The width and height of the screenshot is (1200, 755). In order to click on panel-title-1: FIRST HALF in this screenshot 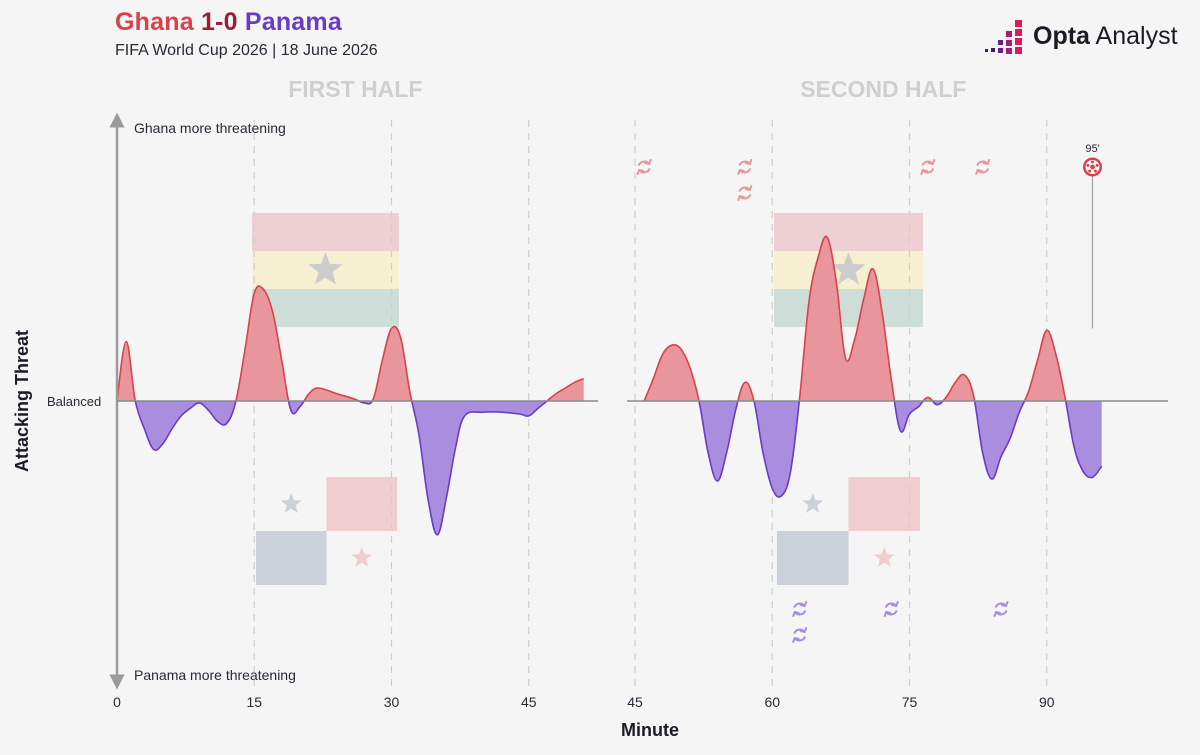, I will do `click(355, 89)`.